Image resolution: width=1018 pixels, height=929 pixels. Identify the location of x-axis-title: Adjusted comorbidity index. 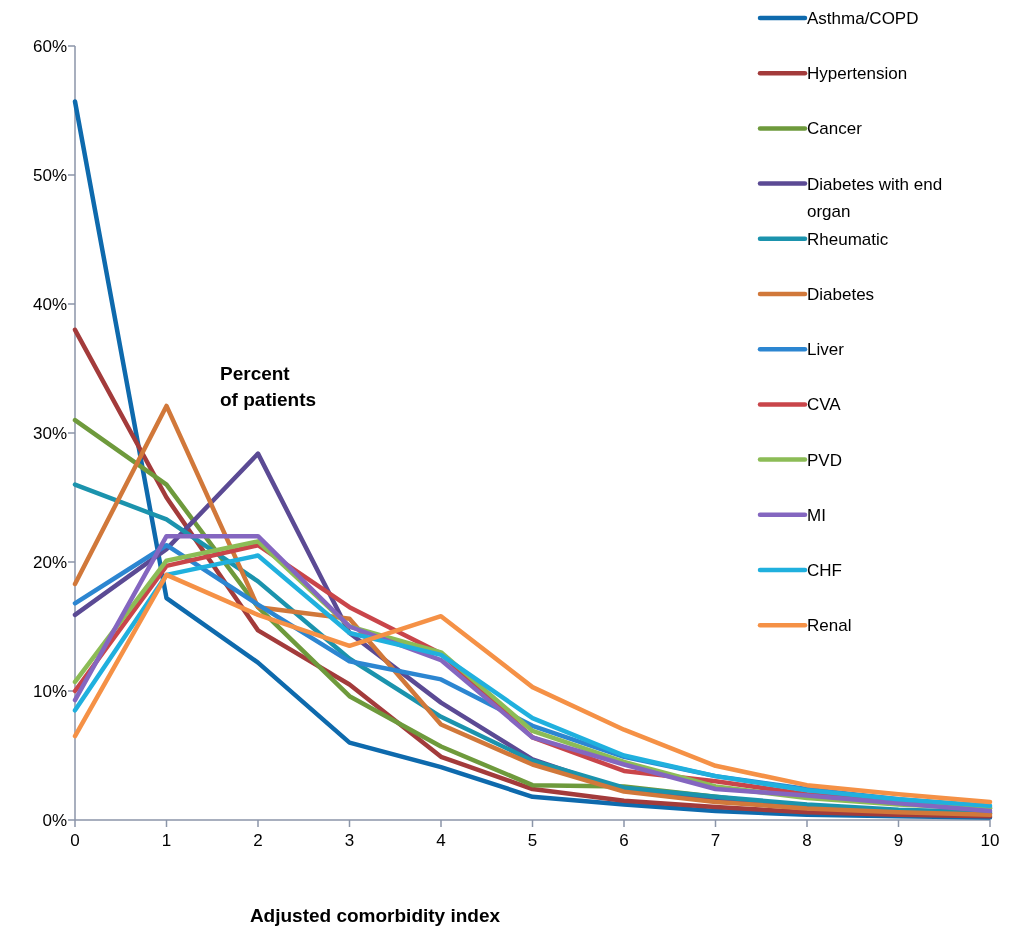
(375, 915).